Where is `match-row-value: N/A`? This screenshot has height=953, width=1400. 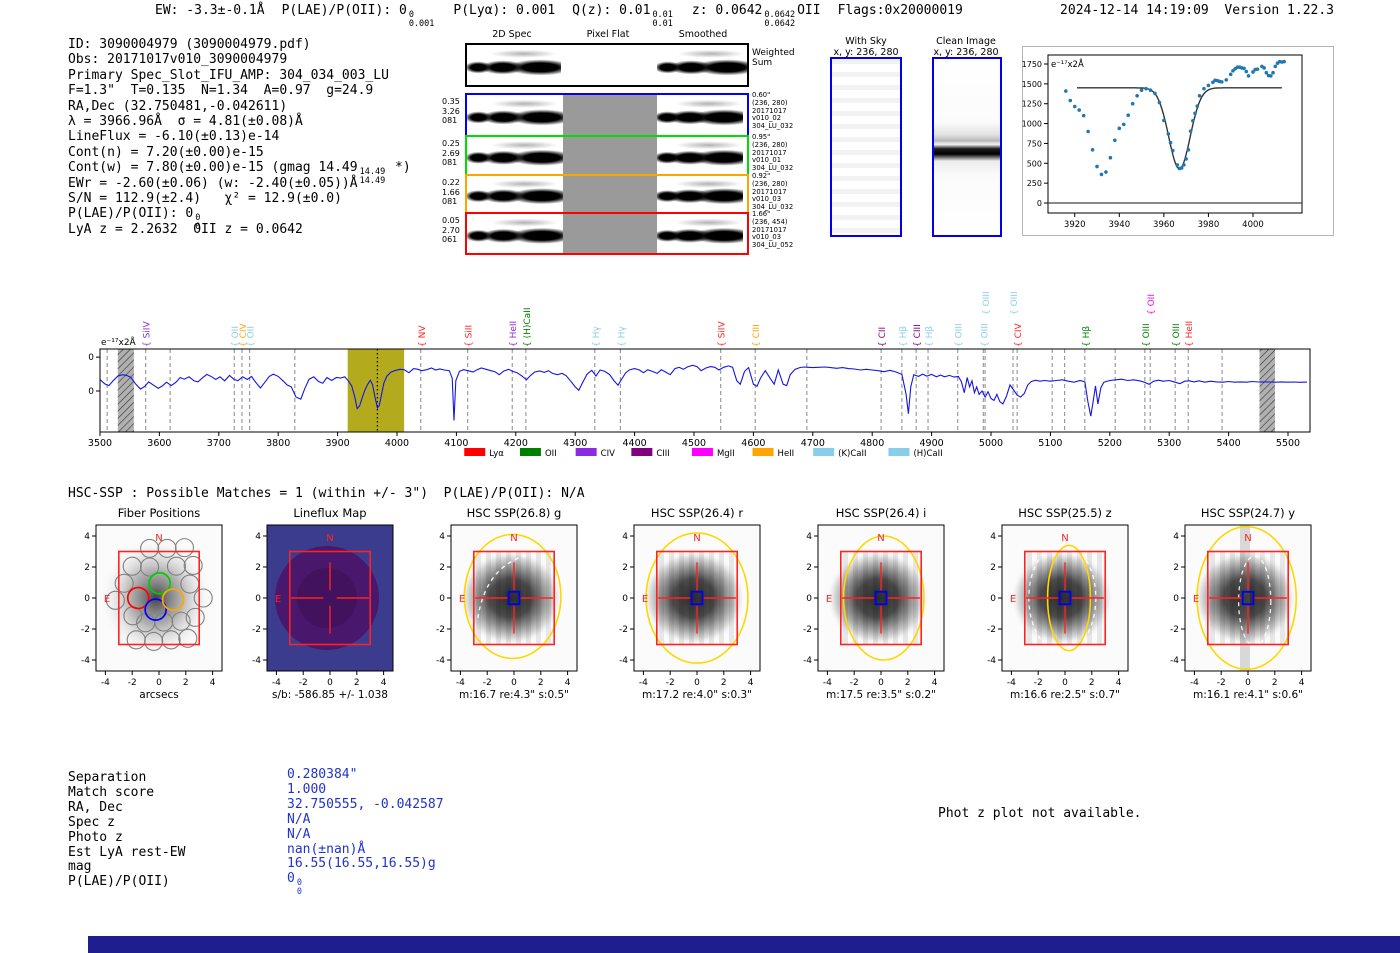
match-row-value: N/A is located at coordinates (298, 834).